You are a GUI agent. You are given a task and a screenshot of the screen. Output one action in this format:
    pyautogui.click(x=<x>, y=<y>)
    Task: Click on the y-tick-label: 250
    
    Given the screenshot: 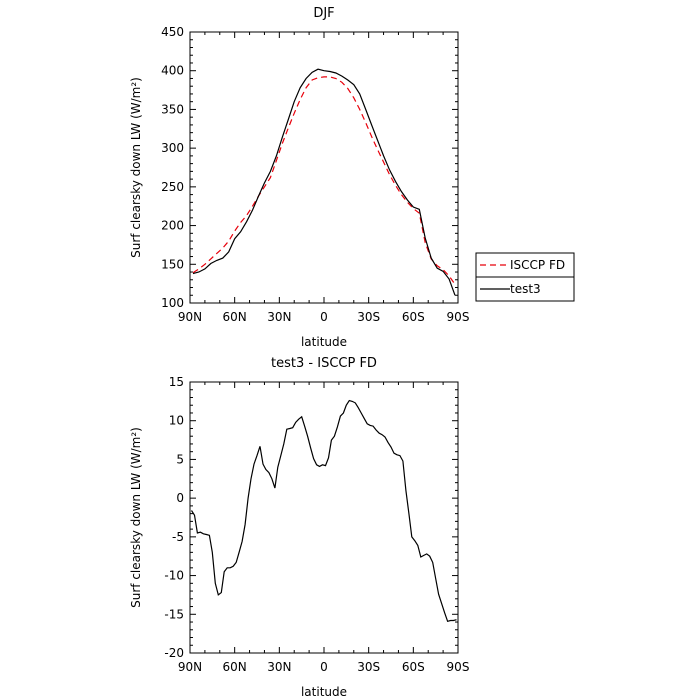 What is the action you would take?
    pyautogui.click(x=172, y=187)
    